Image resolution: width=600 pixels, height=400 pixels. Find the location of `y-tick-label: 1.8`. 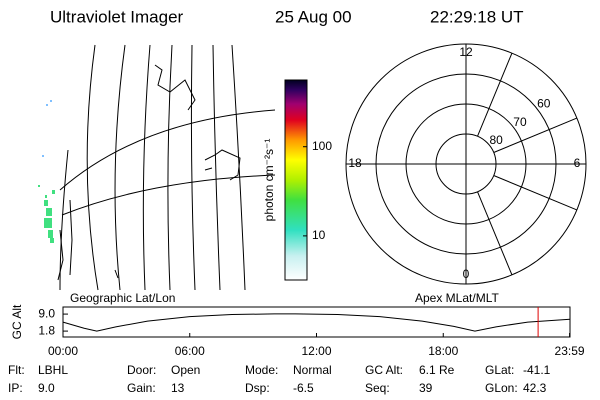

y-tick-label: 1.8 is located at coordinates (46, 330).